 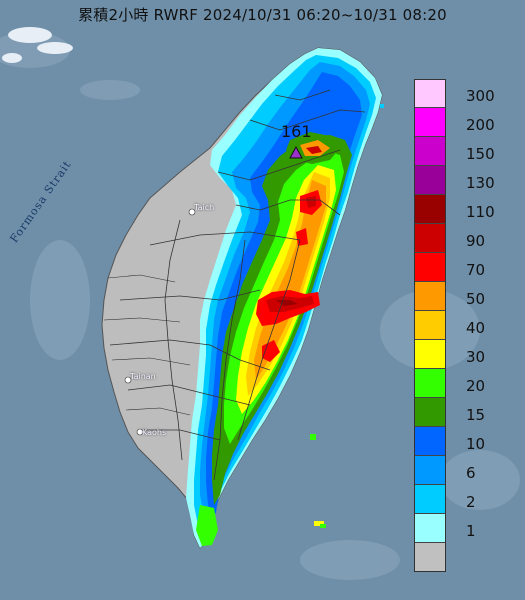 What do you see at coordinates (347, 316) in the screenshot?
I see `offshore-islands` at bounding box center [347, 316].